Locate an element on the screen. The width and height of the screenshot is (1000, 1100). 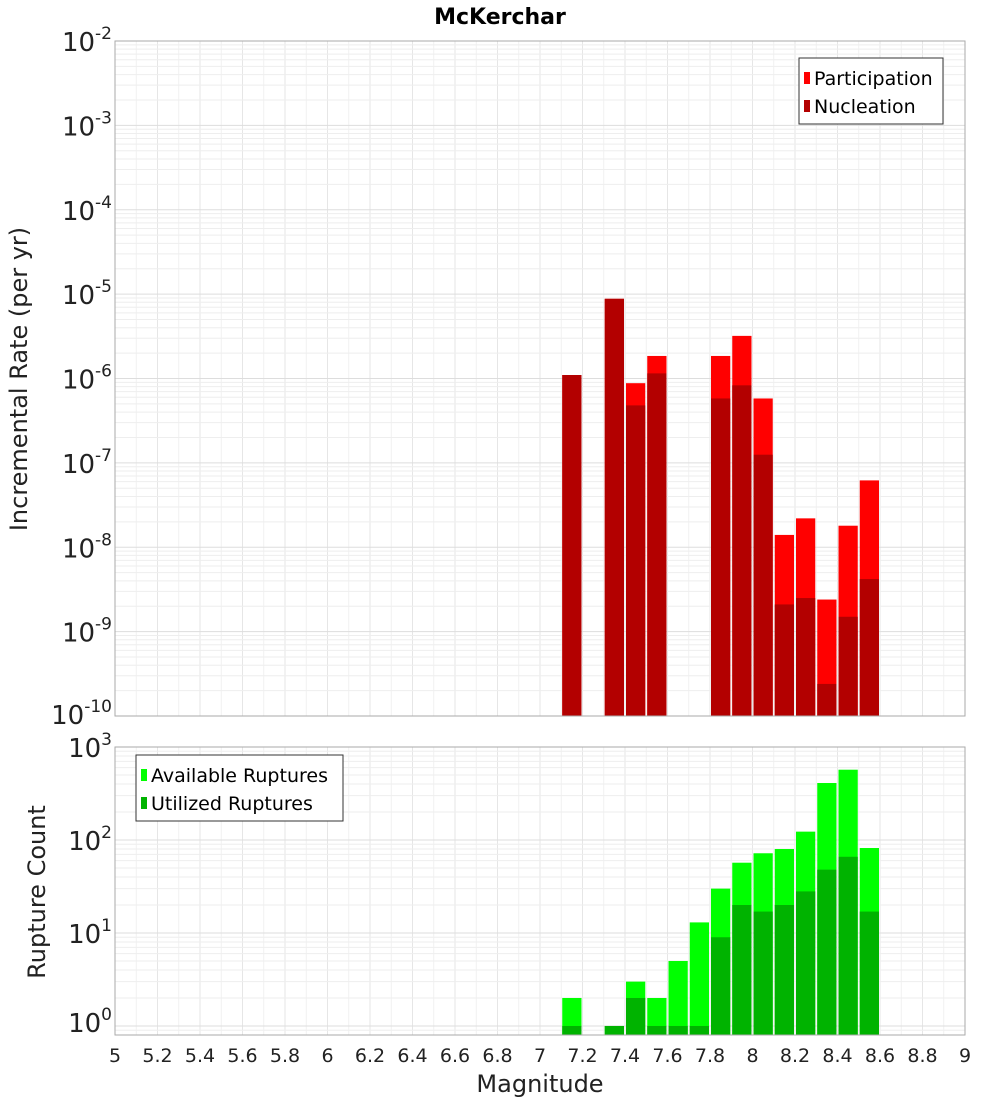
y-tick-label: 10² is located at coordinates (90, 840).